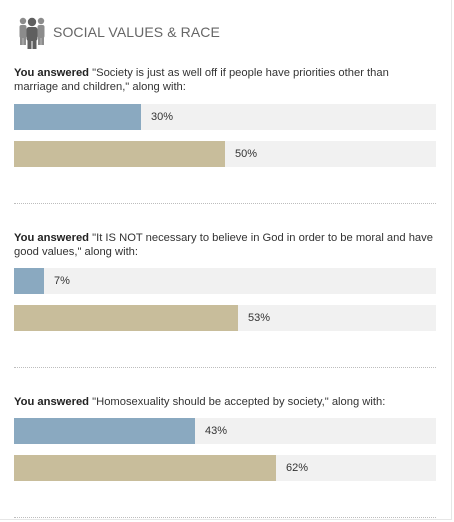 This screenshot has height=522, width=454. I want to click on bar-row: 53%, so click(225, 318).